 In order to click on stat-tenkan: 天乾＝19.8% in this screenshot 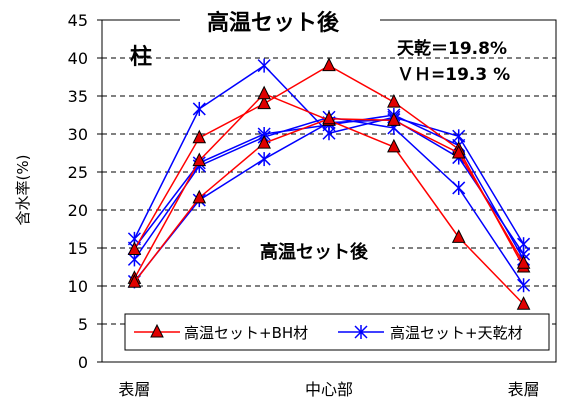, I will do `click(452, 48)`.